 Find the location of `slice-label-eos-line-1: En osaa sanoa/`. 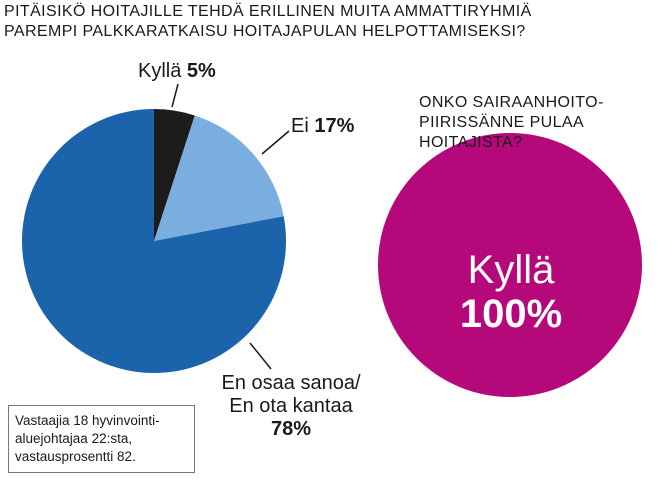

slice-label-eos-line-1: En osaa sanoa/ is located at coordinates (291, 383).